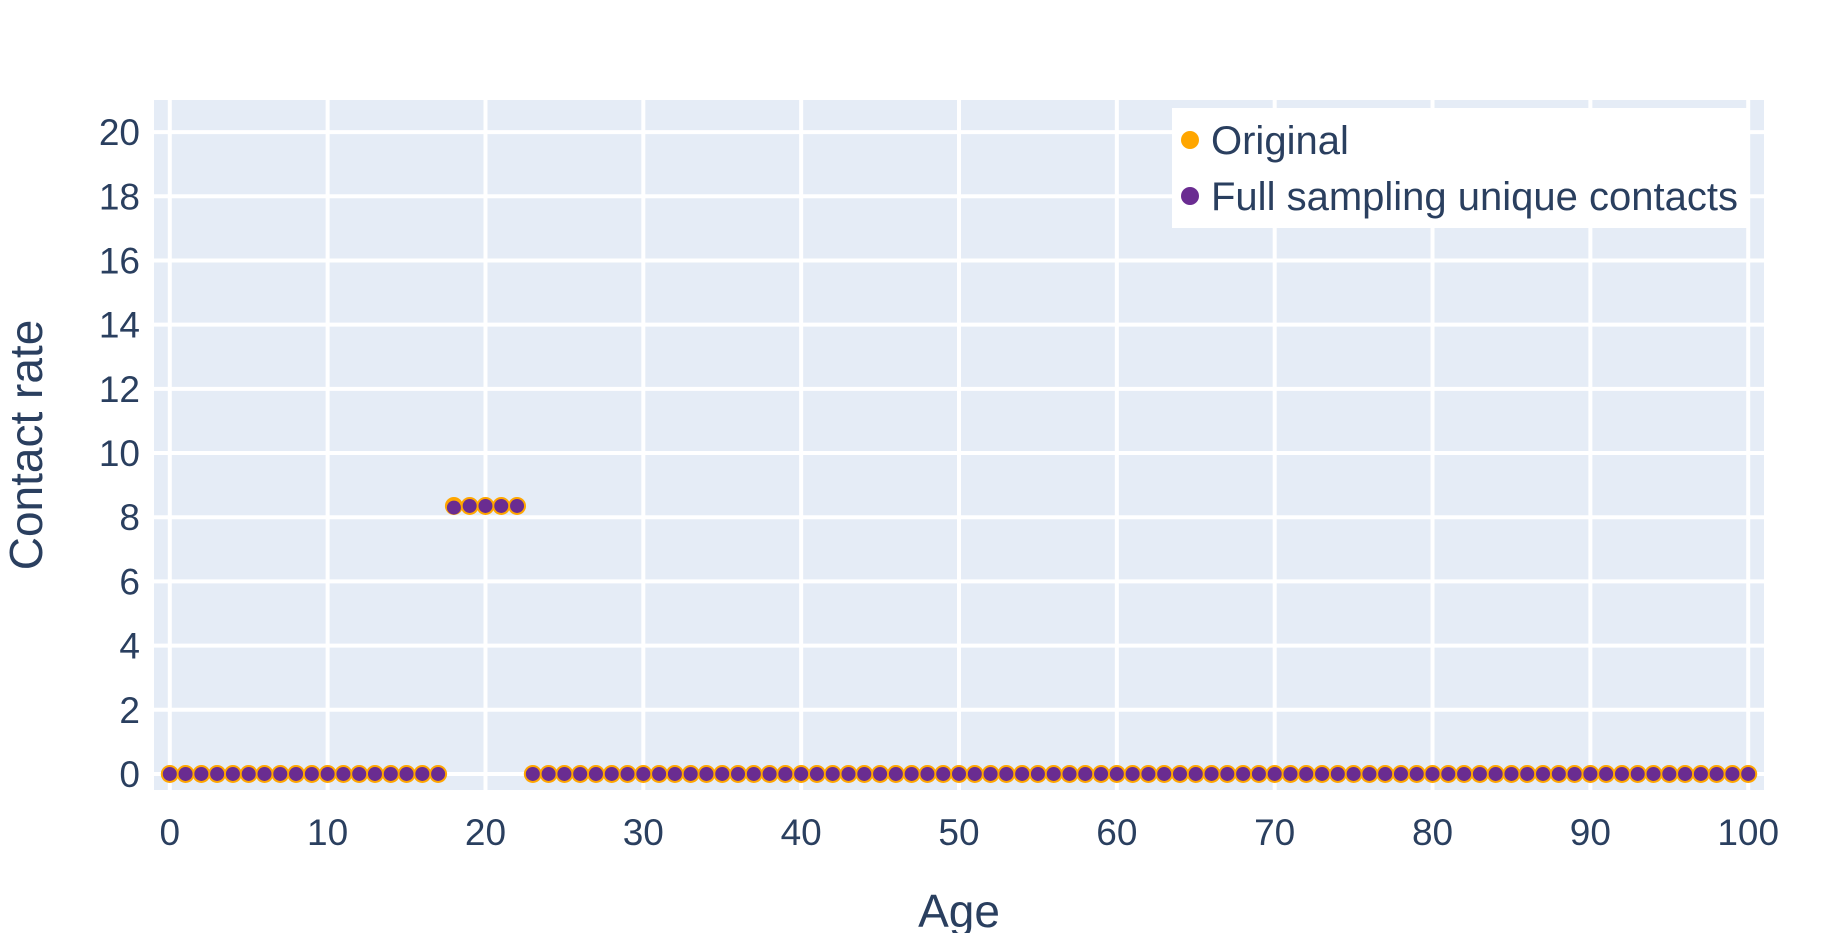 Image resolution: width=1832 pixels, height=933 pixels. What do you see at coordinates (327, 832) in the screenshot?
I see `x-tick-label: 10` at bounding box center [327, 832].